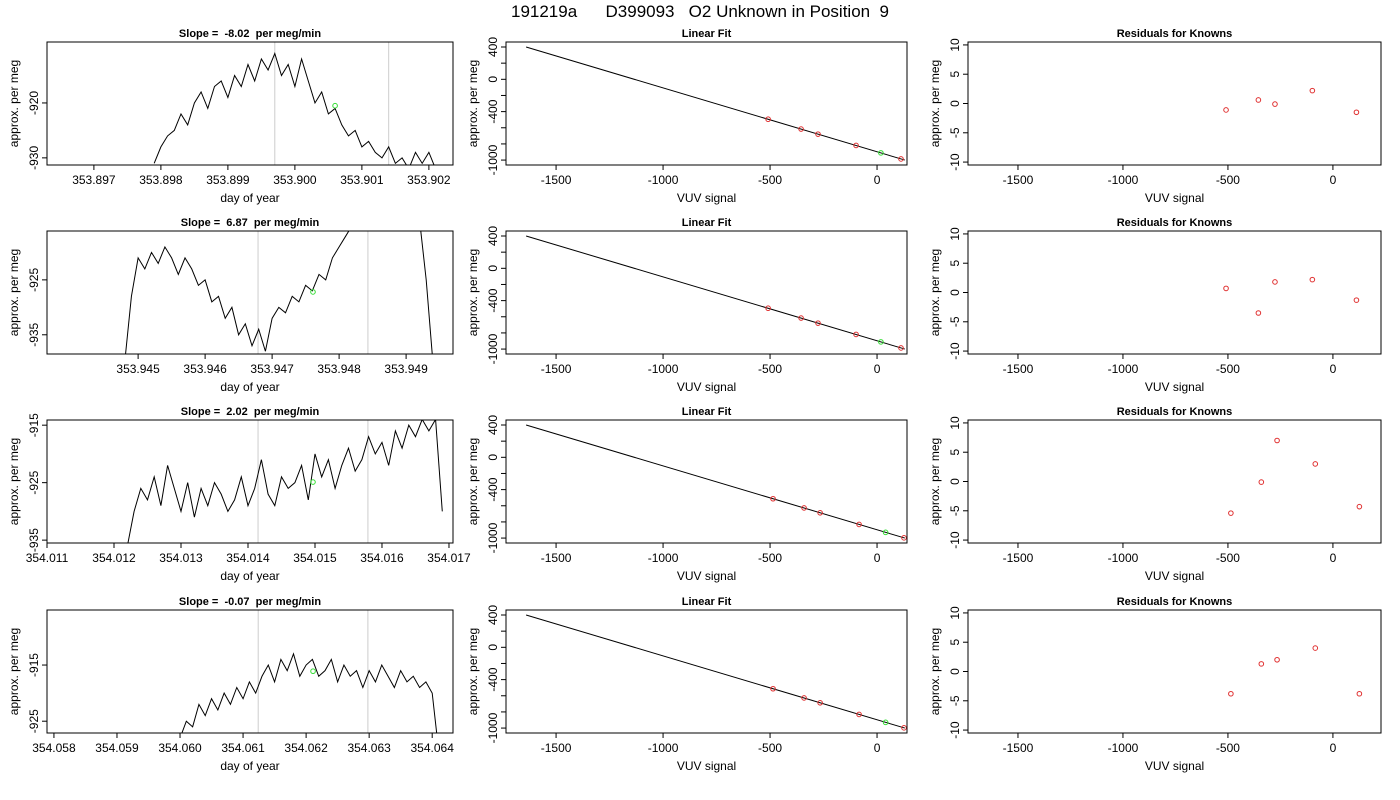 This screenshot has width=1400, height=800. What do you see at coordinates (114, 558) in the screenshot?
I see `x-tick-label: 354.012` at bounding box center [114, 558].